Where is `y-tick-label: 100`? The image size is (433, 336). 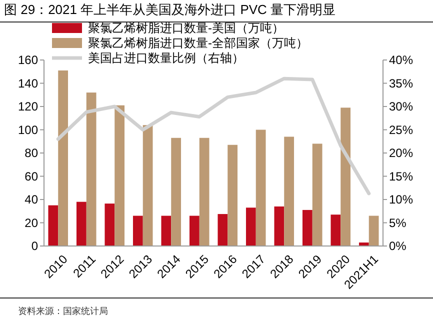 y-tick-label: 100 is located at coordinates (28, 129).